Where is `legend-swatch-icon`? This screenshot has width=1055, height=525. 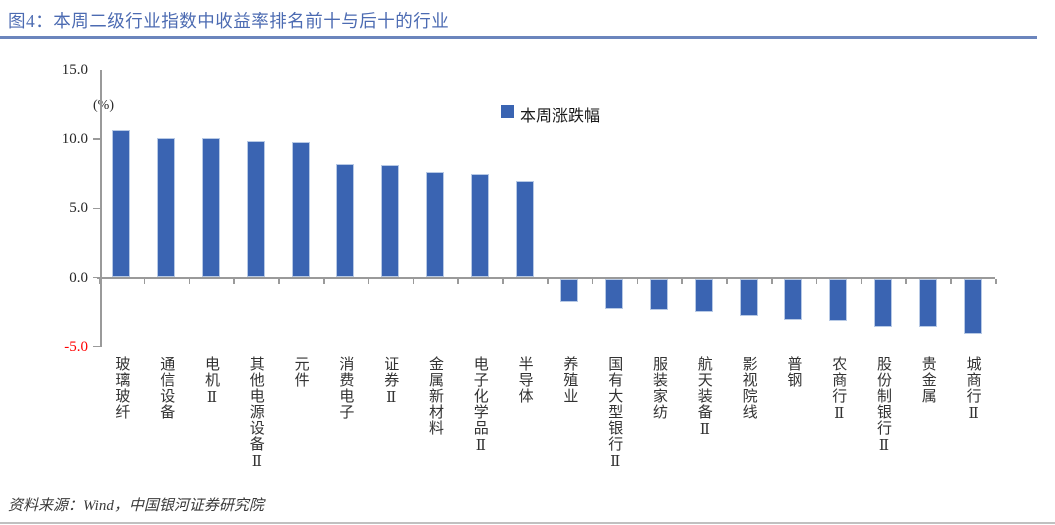
legend-swatch-icon is located at coordinates (507, 111).